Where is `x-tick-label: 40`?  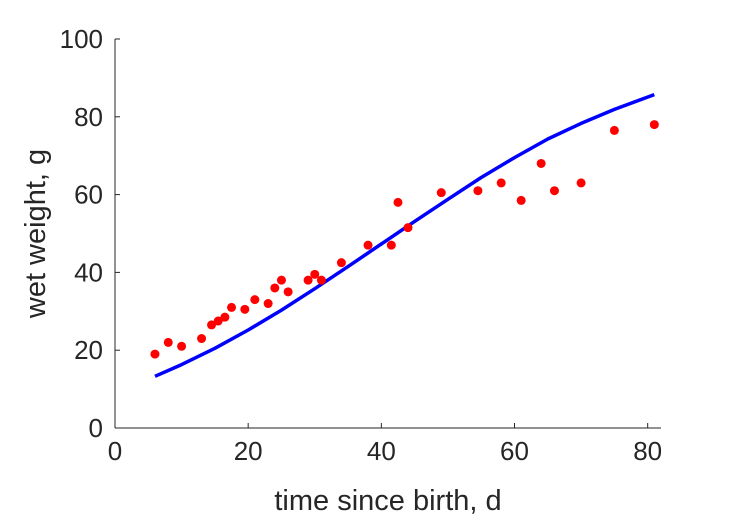 x-tick-label: 40 is located at coordinates (381, 451).